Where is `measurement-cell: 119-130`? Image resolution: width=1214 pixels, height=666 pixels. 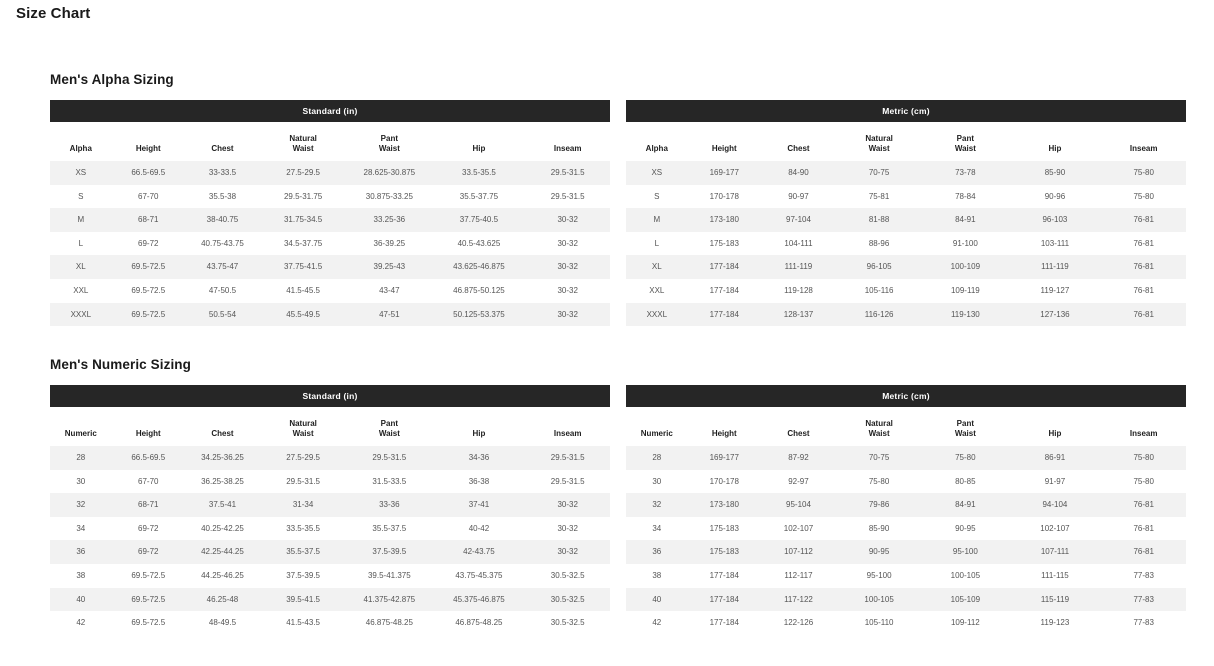 measurement-cell: 119-130 is located at coordinates (965, 314).